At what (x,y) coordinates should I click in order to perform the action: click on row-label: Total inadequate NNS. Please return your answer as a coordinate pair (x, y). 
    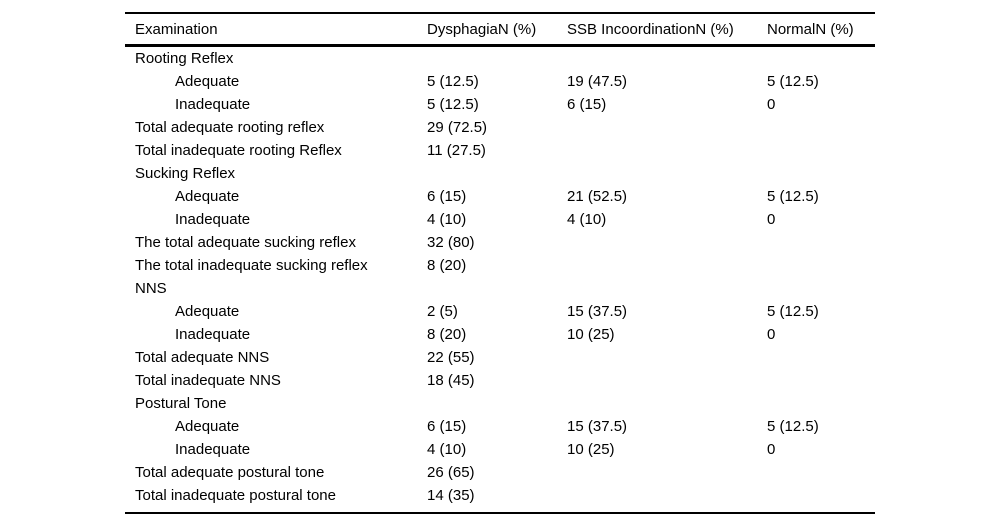
    Looking at the image, I should click on (208, 380).